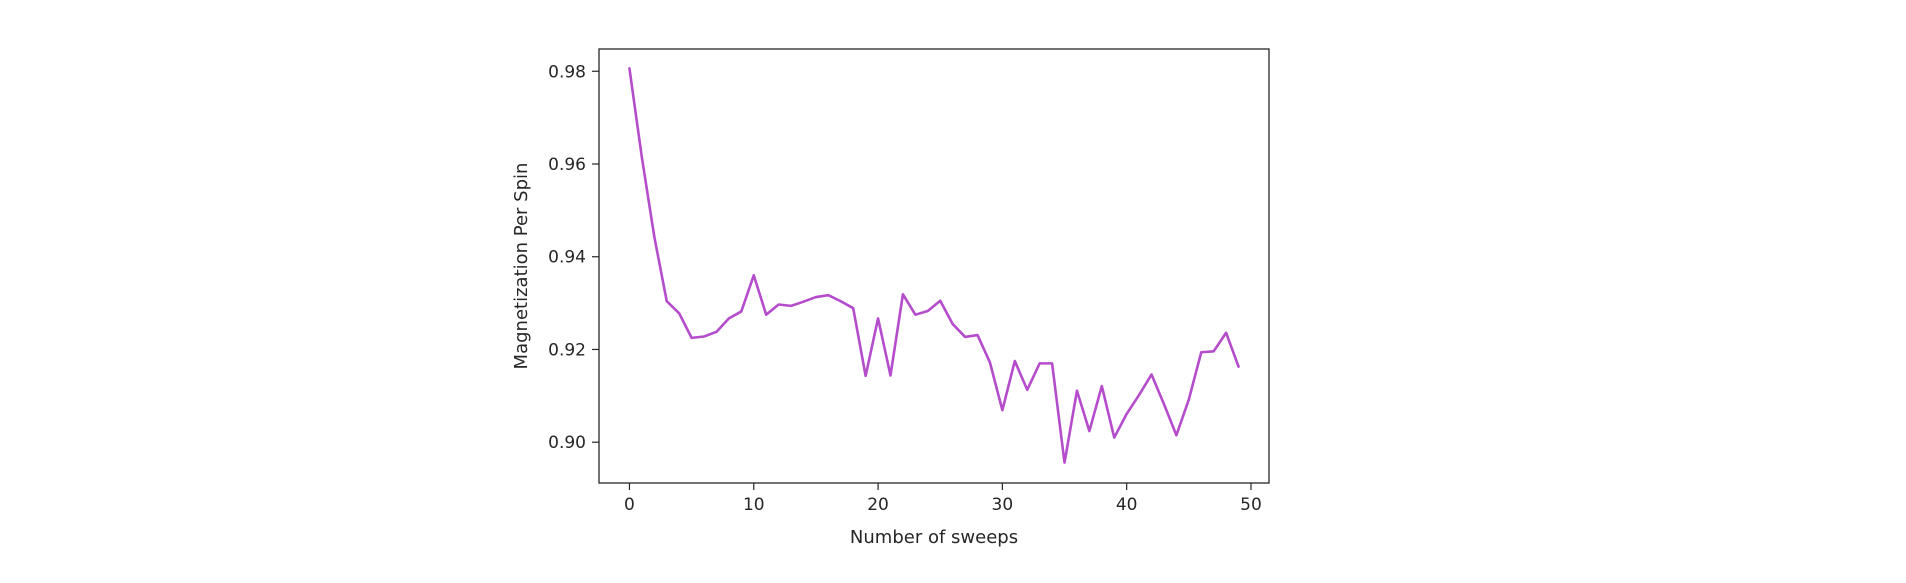  I want to click on y-axis-ticks: 0.90 0.92 0.94 0.96 0.98, so click(573, 257).